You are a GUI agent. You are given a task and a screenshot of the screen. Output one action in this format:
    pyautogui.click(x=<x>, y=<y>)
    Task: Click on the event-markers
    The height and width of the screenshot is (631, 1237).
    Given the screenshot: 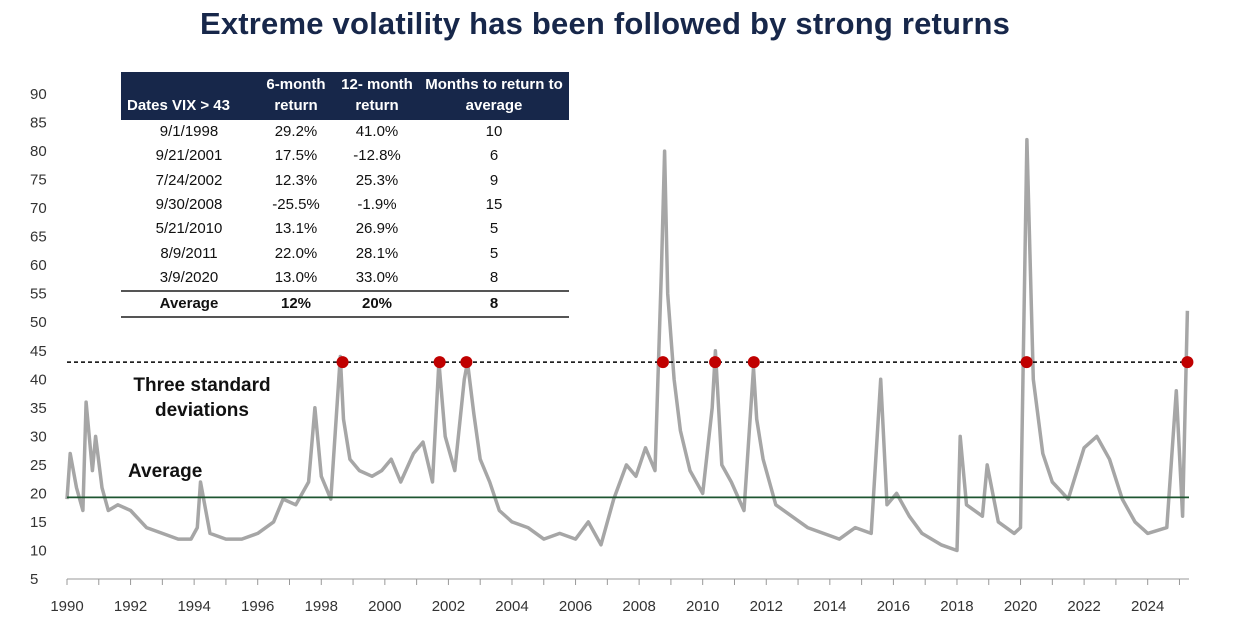 What is the action you would take?
    pyautogui.click(x=765, y=362)
    